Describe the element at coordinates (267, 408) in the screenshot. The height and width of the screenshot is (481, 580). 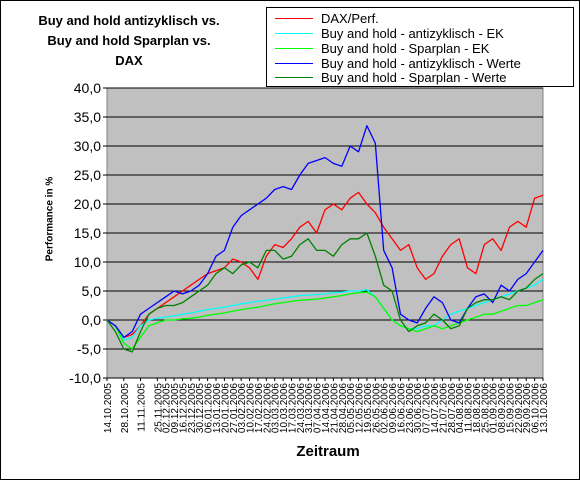
I see `x-tick-label: 24.02.2006` at that location.